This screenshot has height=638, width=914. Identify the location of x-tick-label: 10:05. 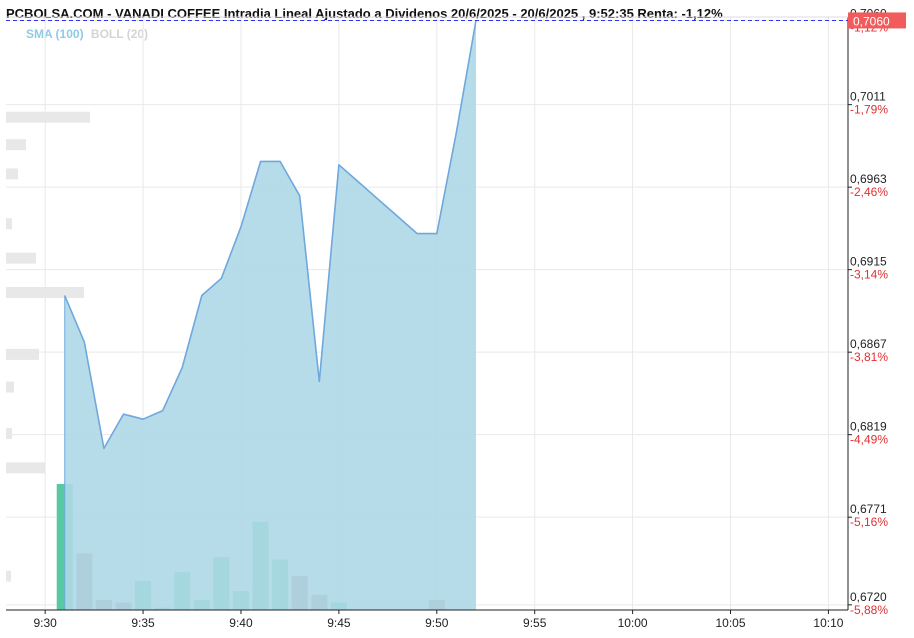
(730, 623).